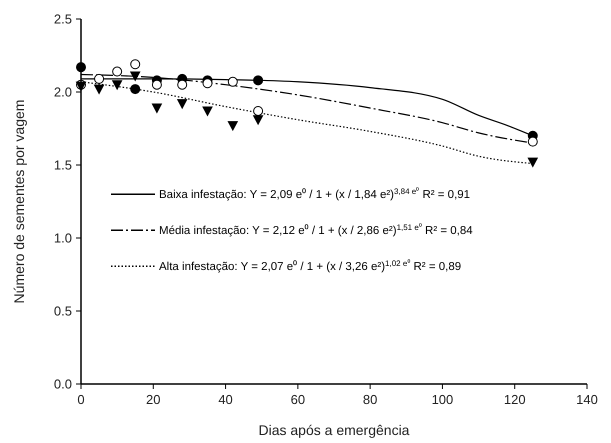 The image size is (611, 443). I want to click on x-axis-title: Dias após a emergência, so click(334, 430).